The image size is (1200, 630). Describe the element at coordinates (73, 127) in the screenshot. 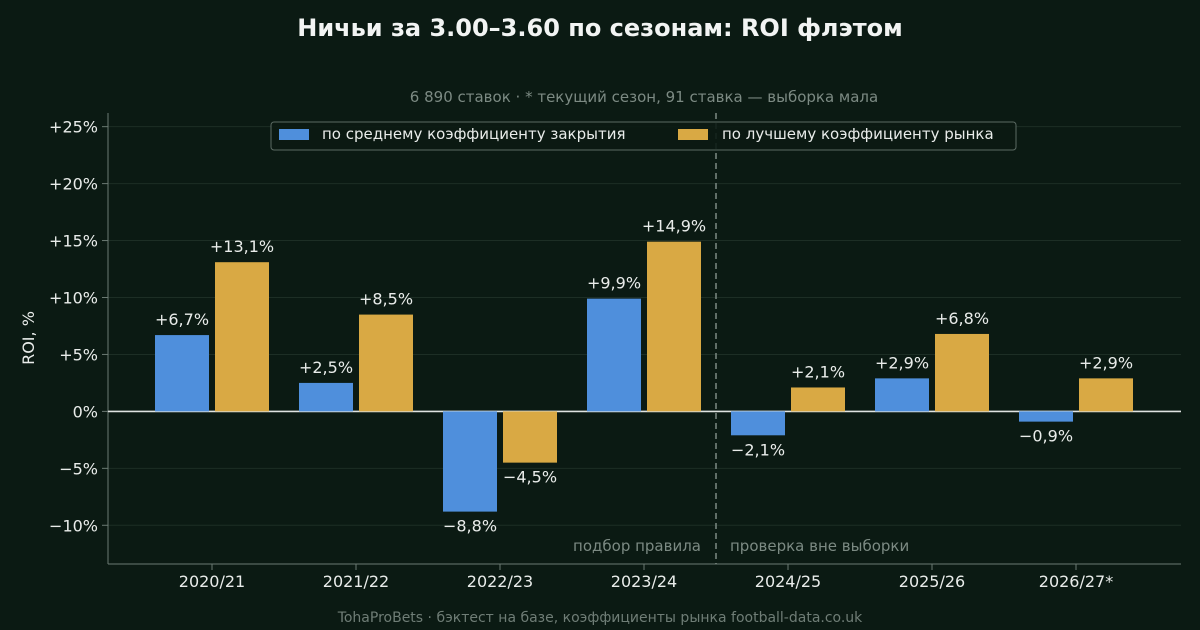

I see `y-tick-label: +25%` at that location.